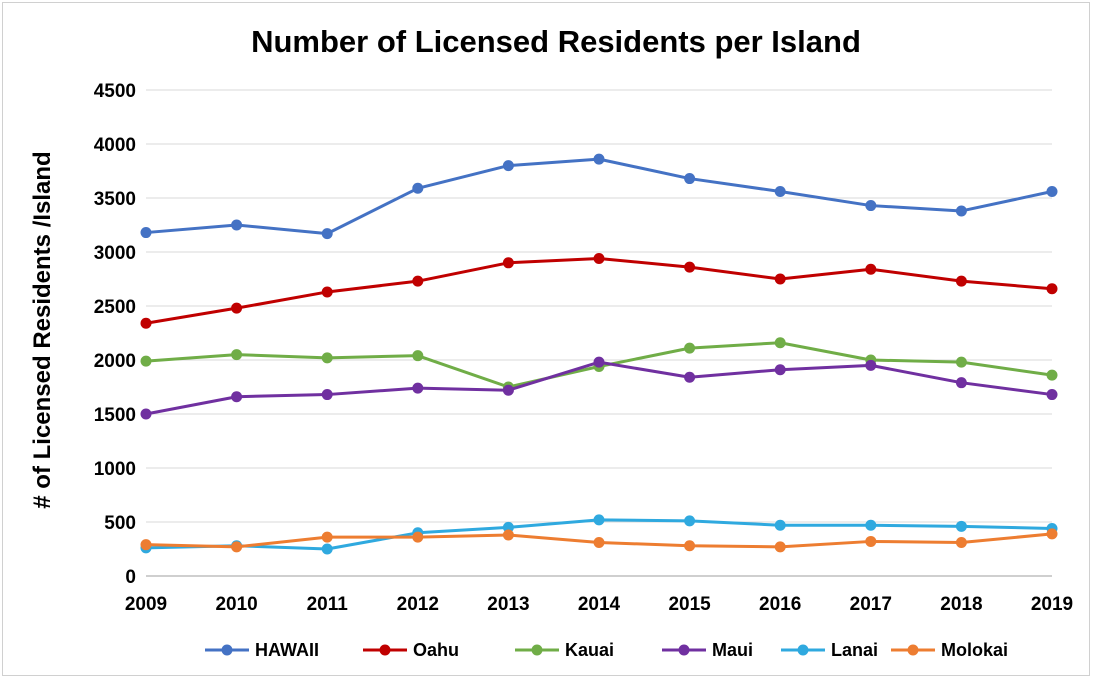 Image resolution: width=1094 pixels, height=681 pixels. I want to click on y-axis-label: # of Licensed Residents /Island, so click(42, 329).